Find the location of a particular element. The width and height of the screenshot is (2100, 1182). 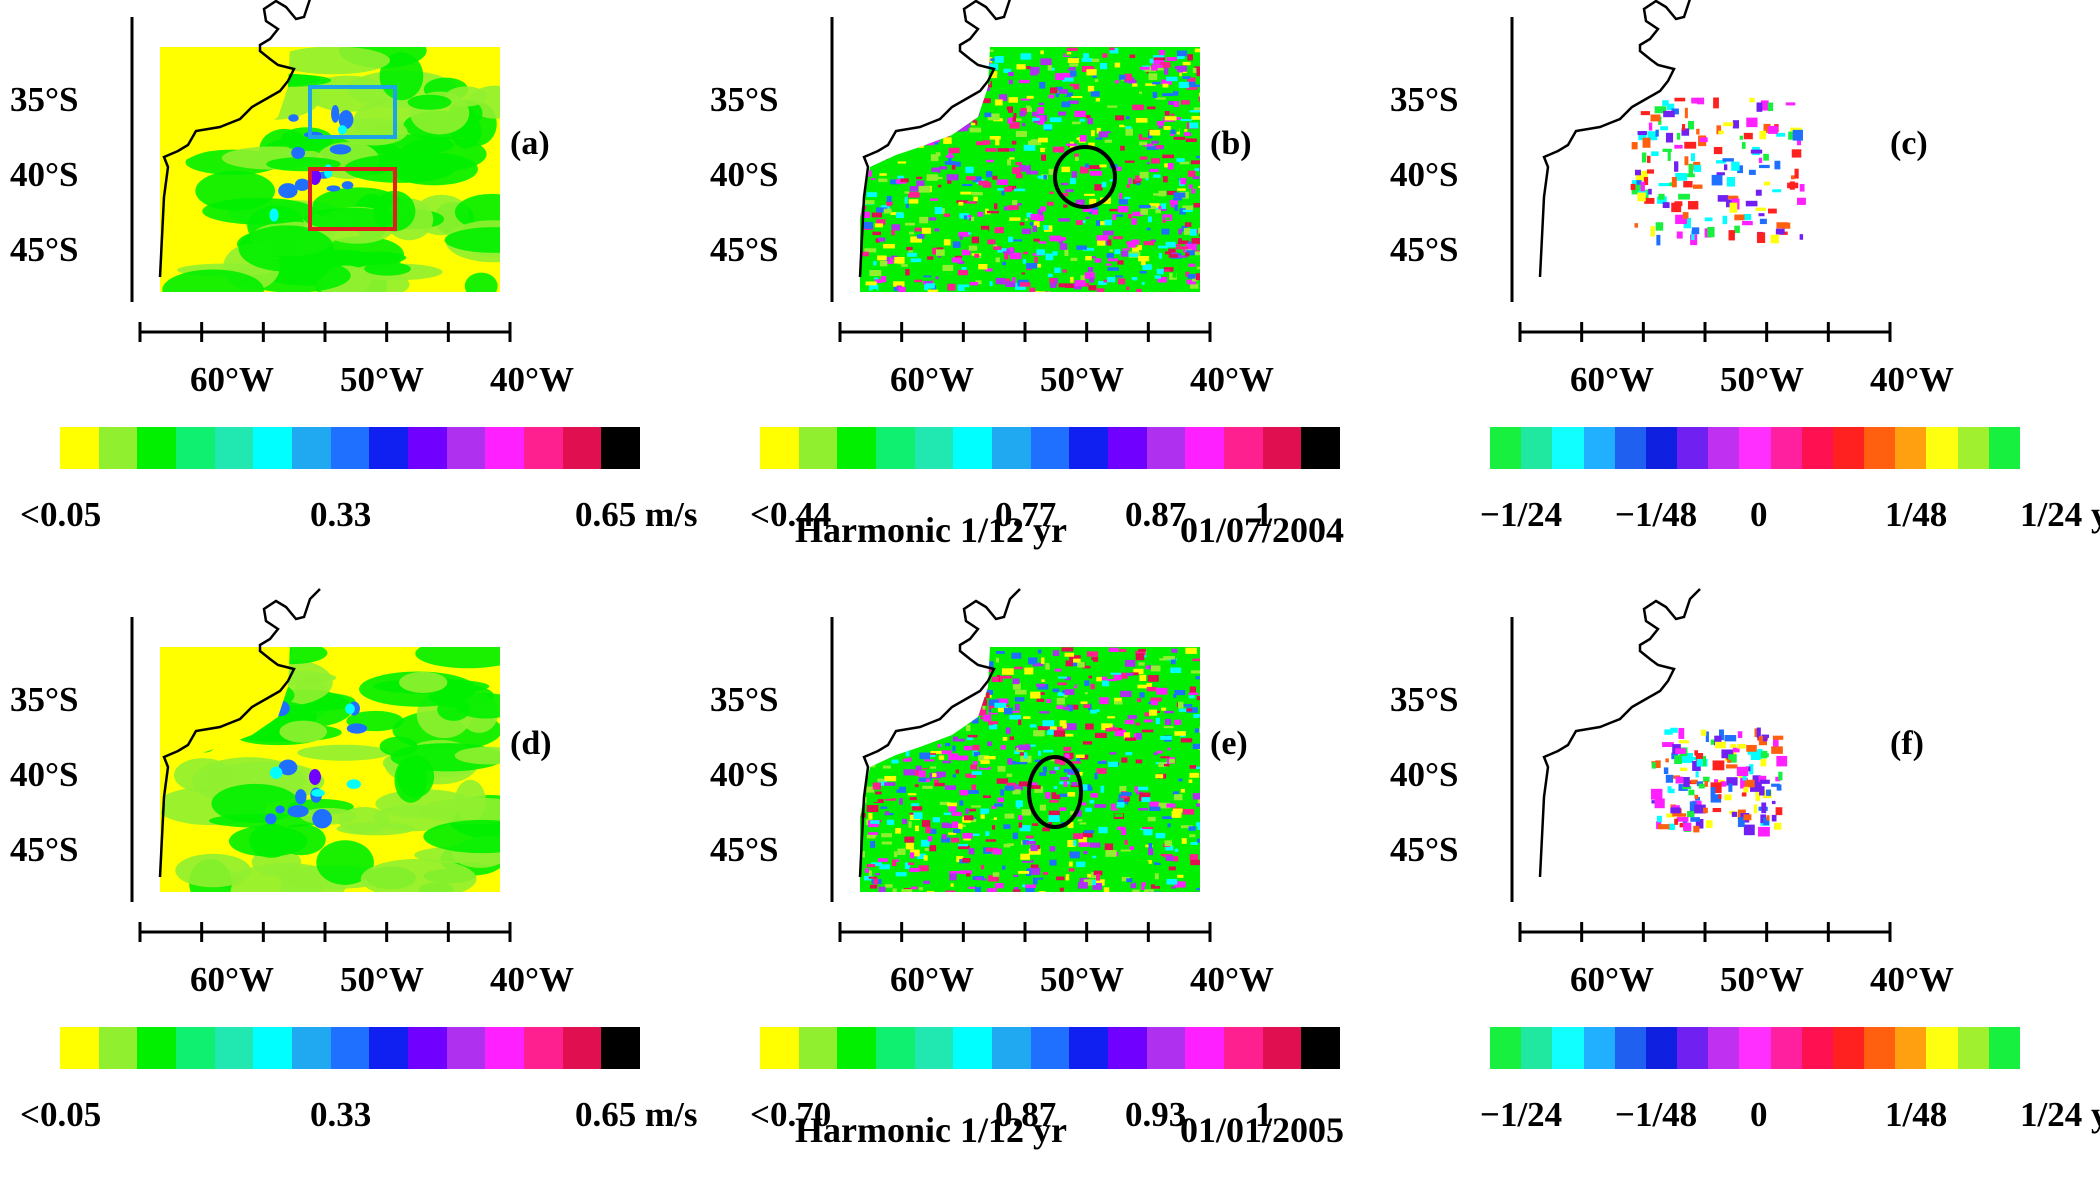

caption-date-1: 01/01/2005 is located at coordinates (1262, 1130).